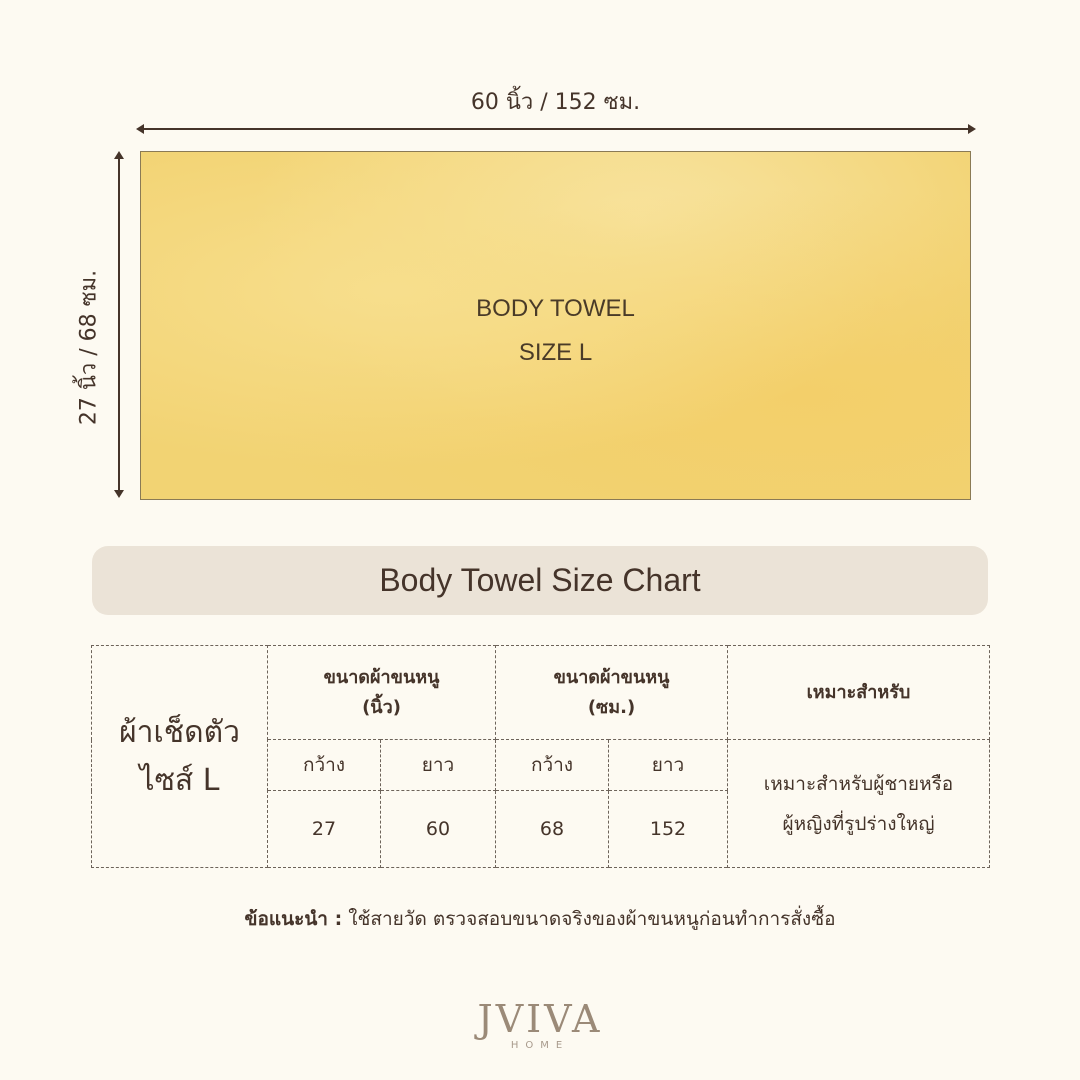  Describe the element at coordinates (555, 308) in the screenshot. I see `towel-name: BODY TOWEL` at that location.